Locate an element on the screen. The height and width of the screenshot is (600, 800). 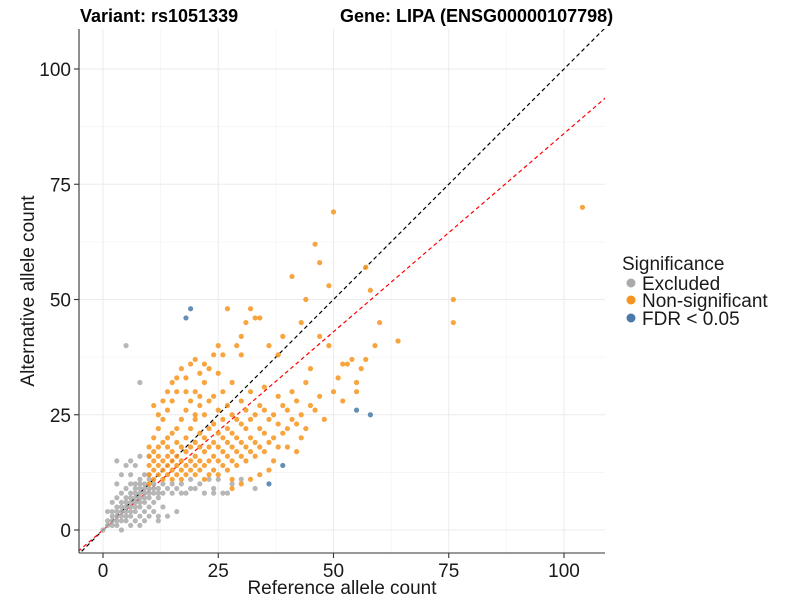
chart-title-variant: Variant: rs1051339 is located at coordinates (159, 16).